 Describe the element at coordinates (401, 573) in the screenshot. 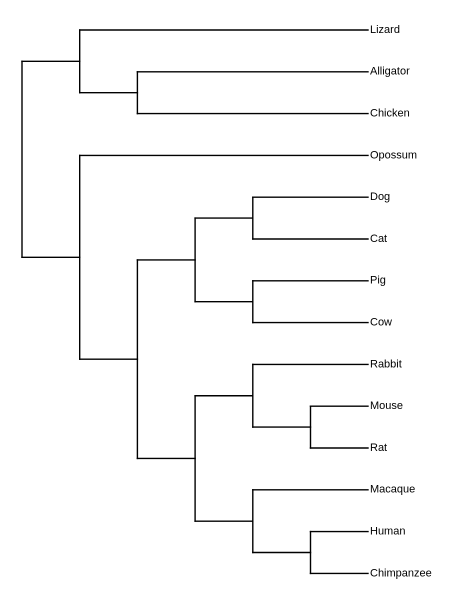

I see `leaf-label-chimpanzee: Chimpanzee` at that location.